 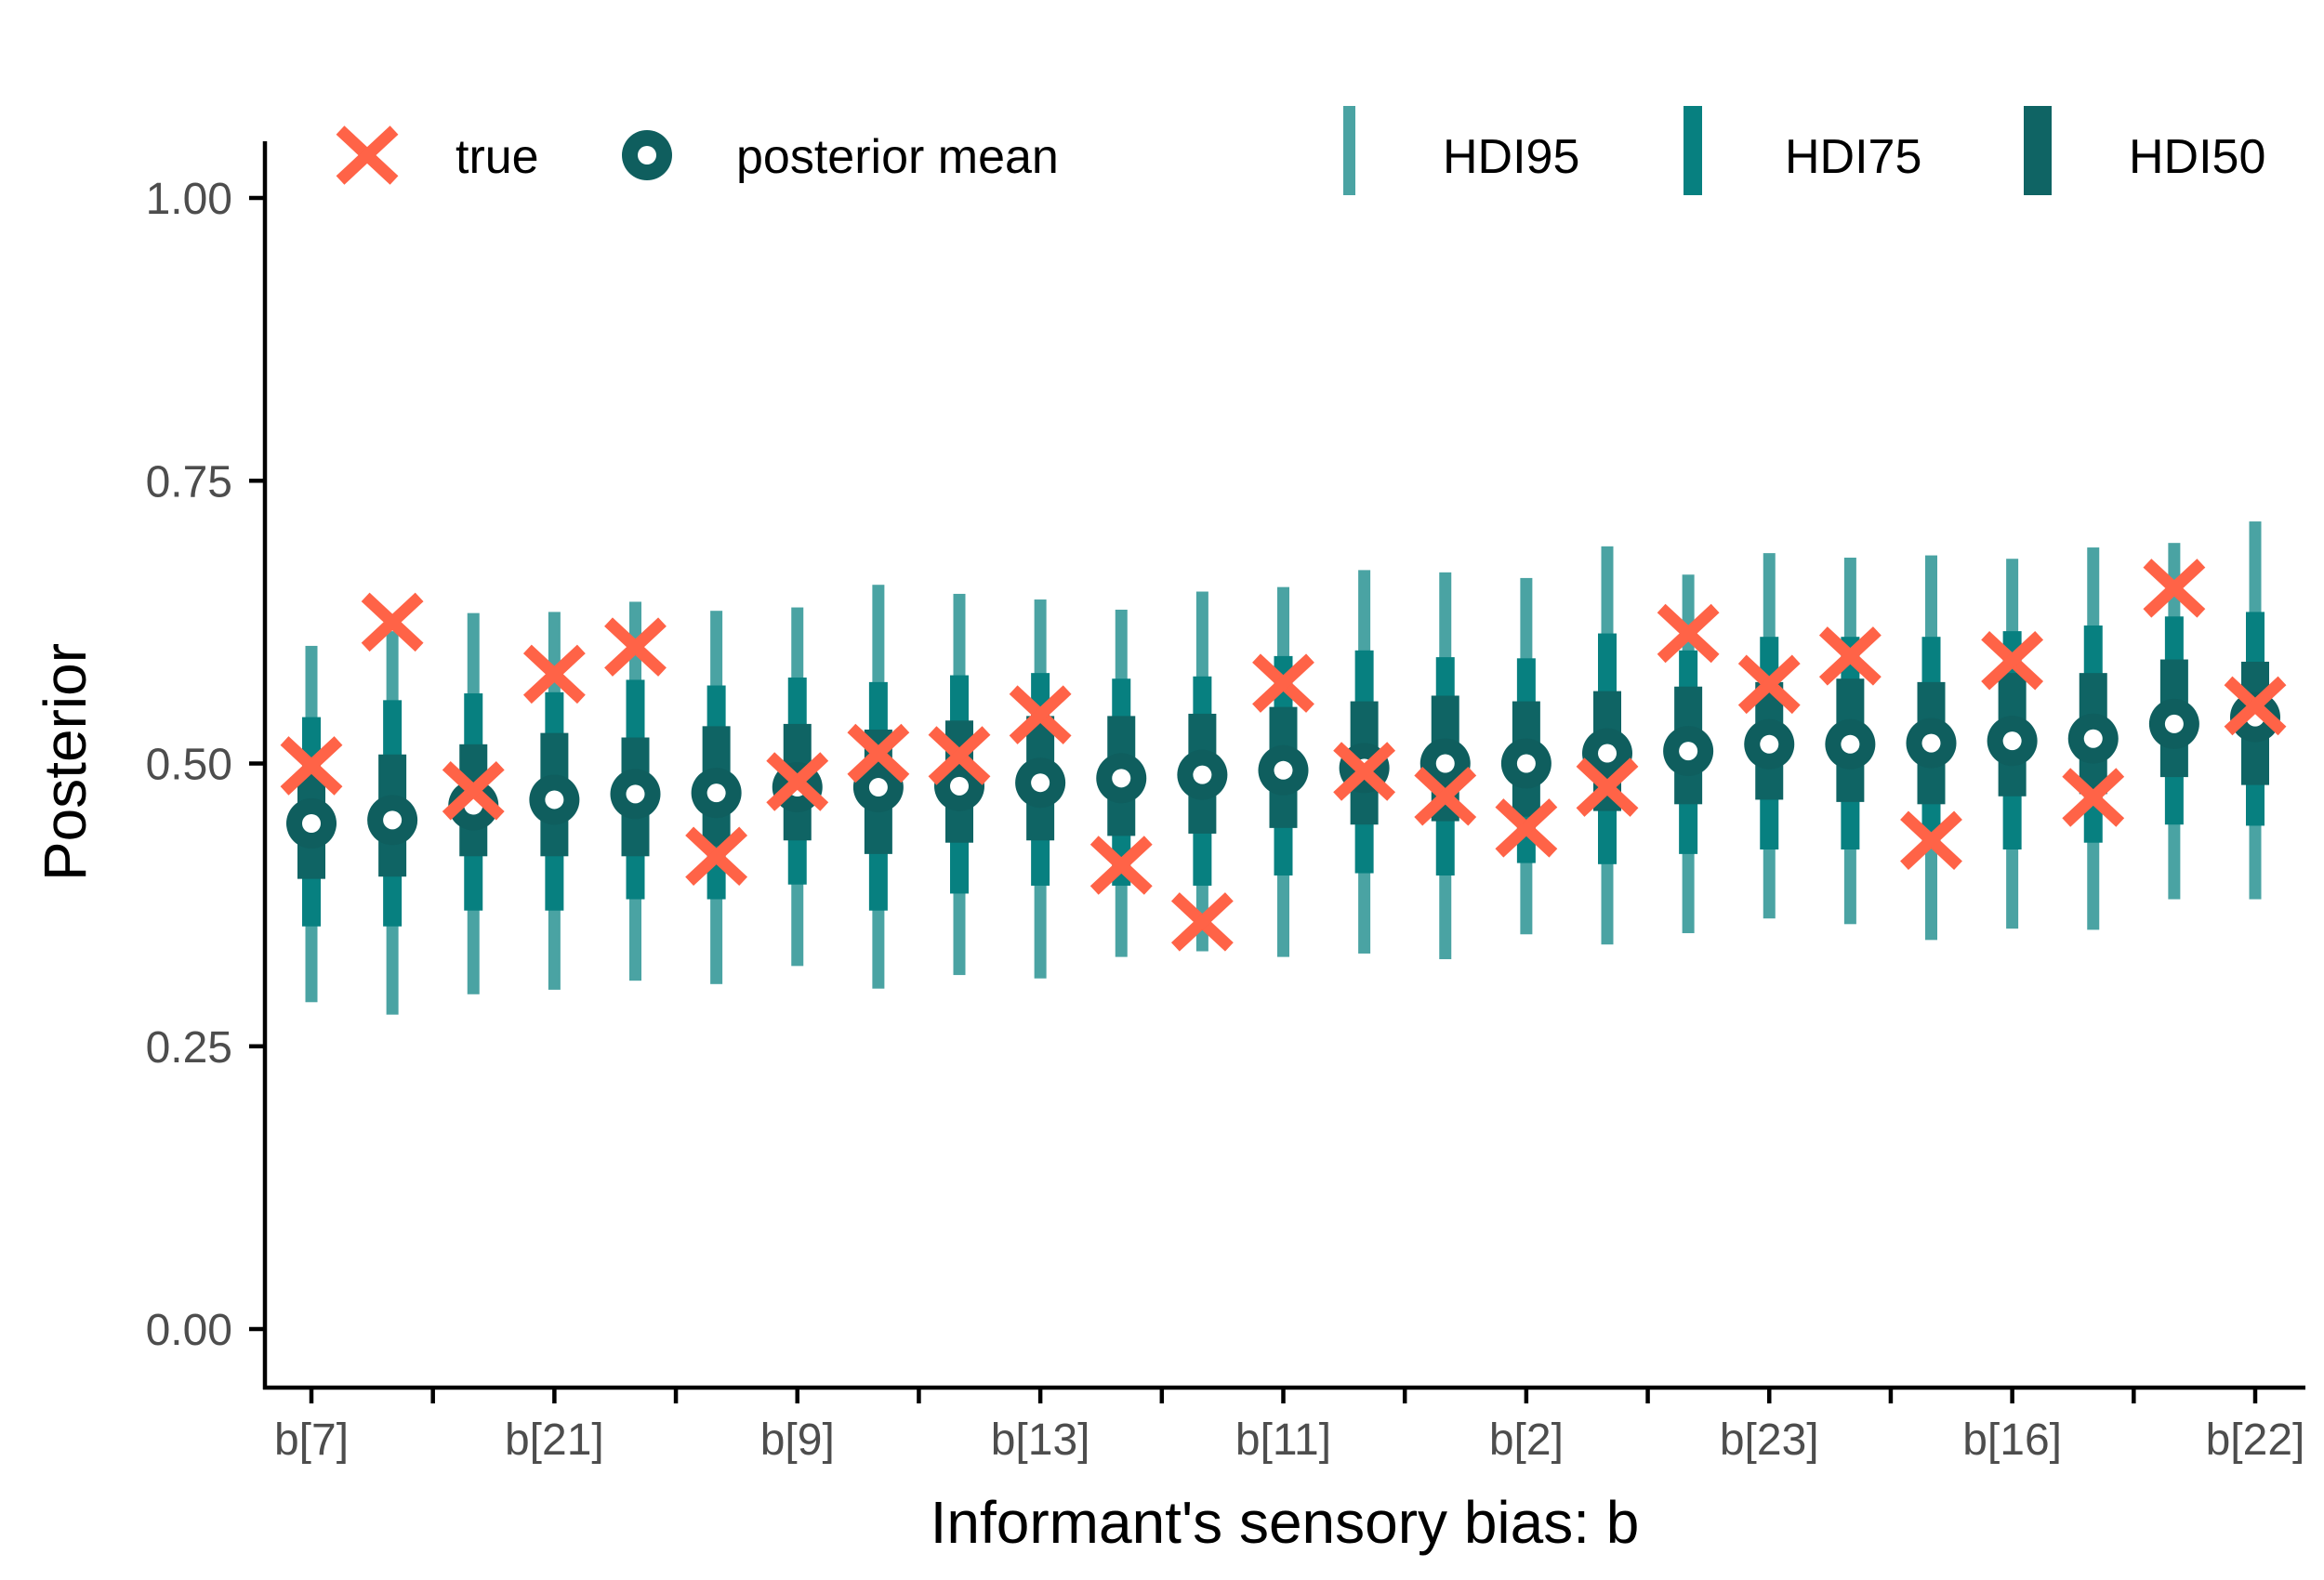 I want to click on legend-hdi50-label: HDI50, so click(x=2197, y=157).